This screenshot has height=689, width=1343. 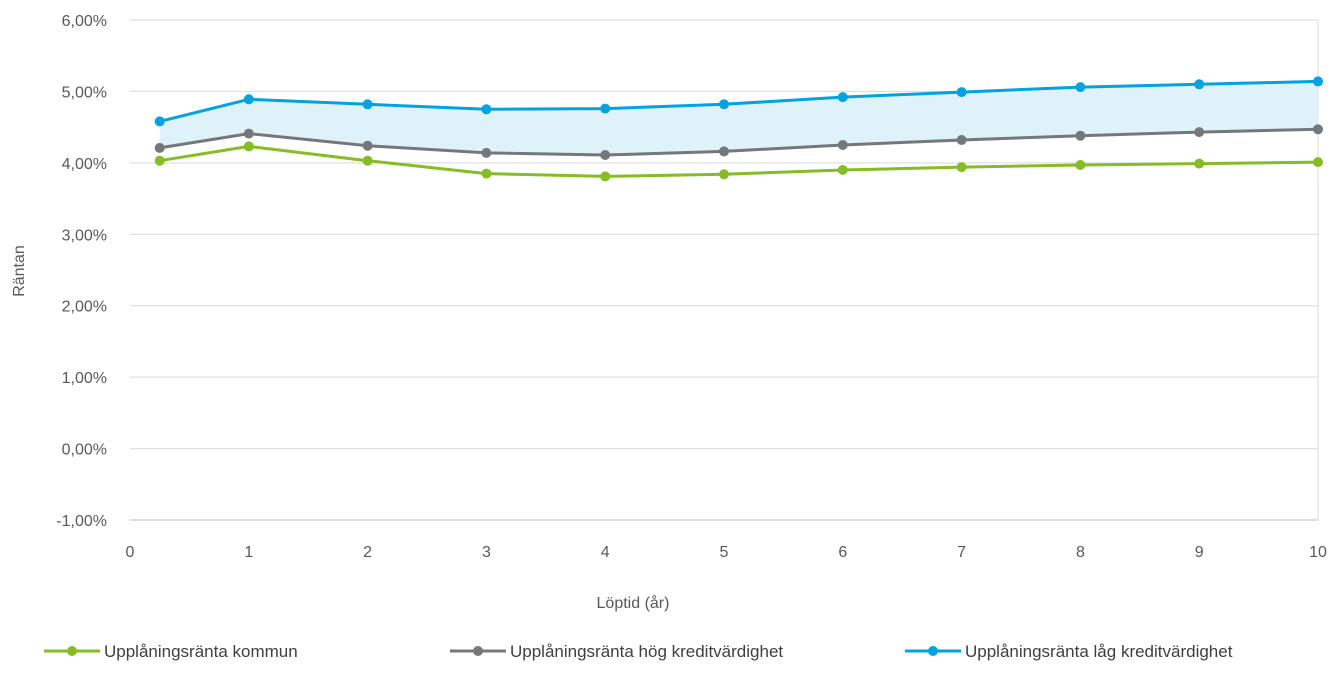 What do you see at coordinates (81, 521) in the screenshot?
I see `y-tick-label: -1,00%` at bounding box center [81, 521].